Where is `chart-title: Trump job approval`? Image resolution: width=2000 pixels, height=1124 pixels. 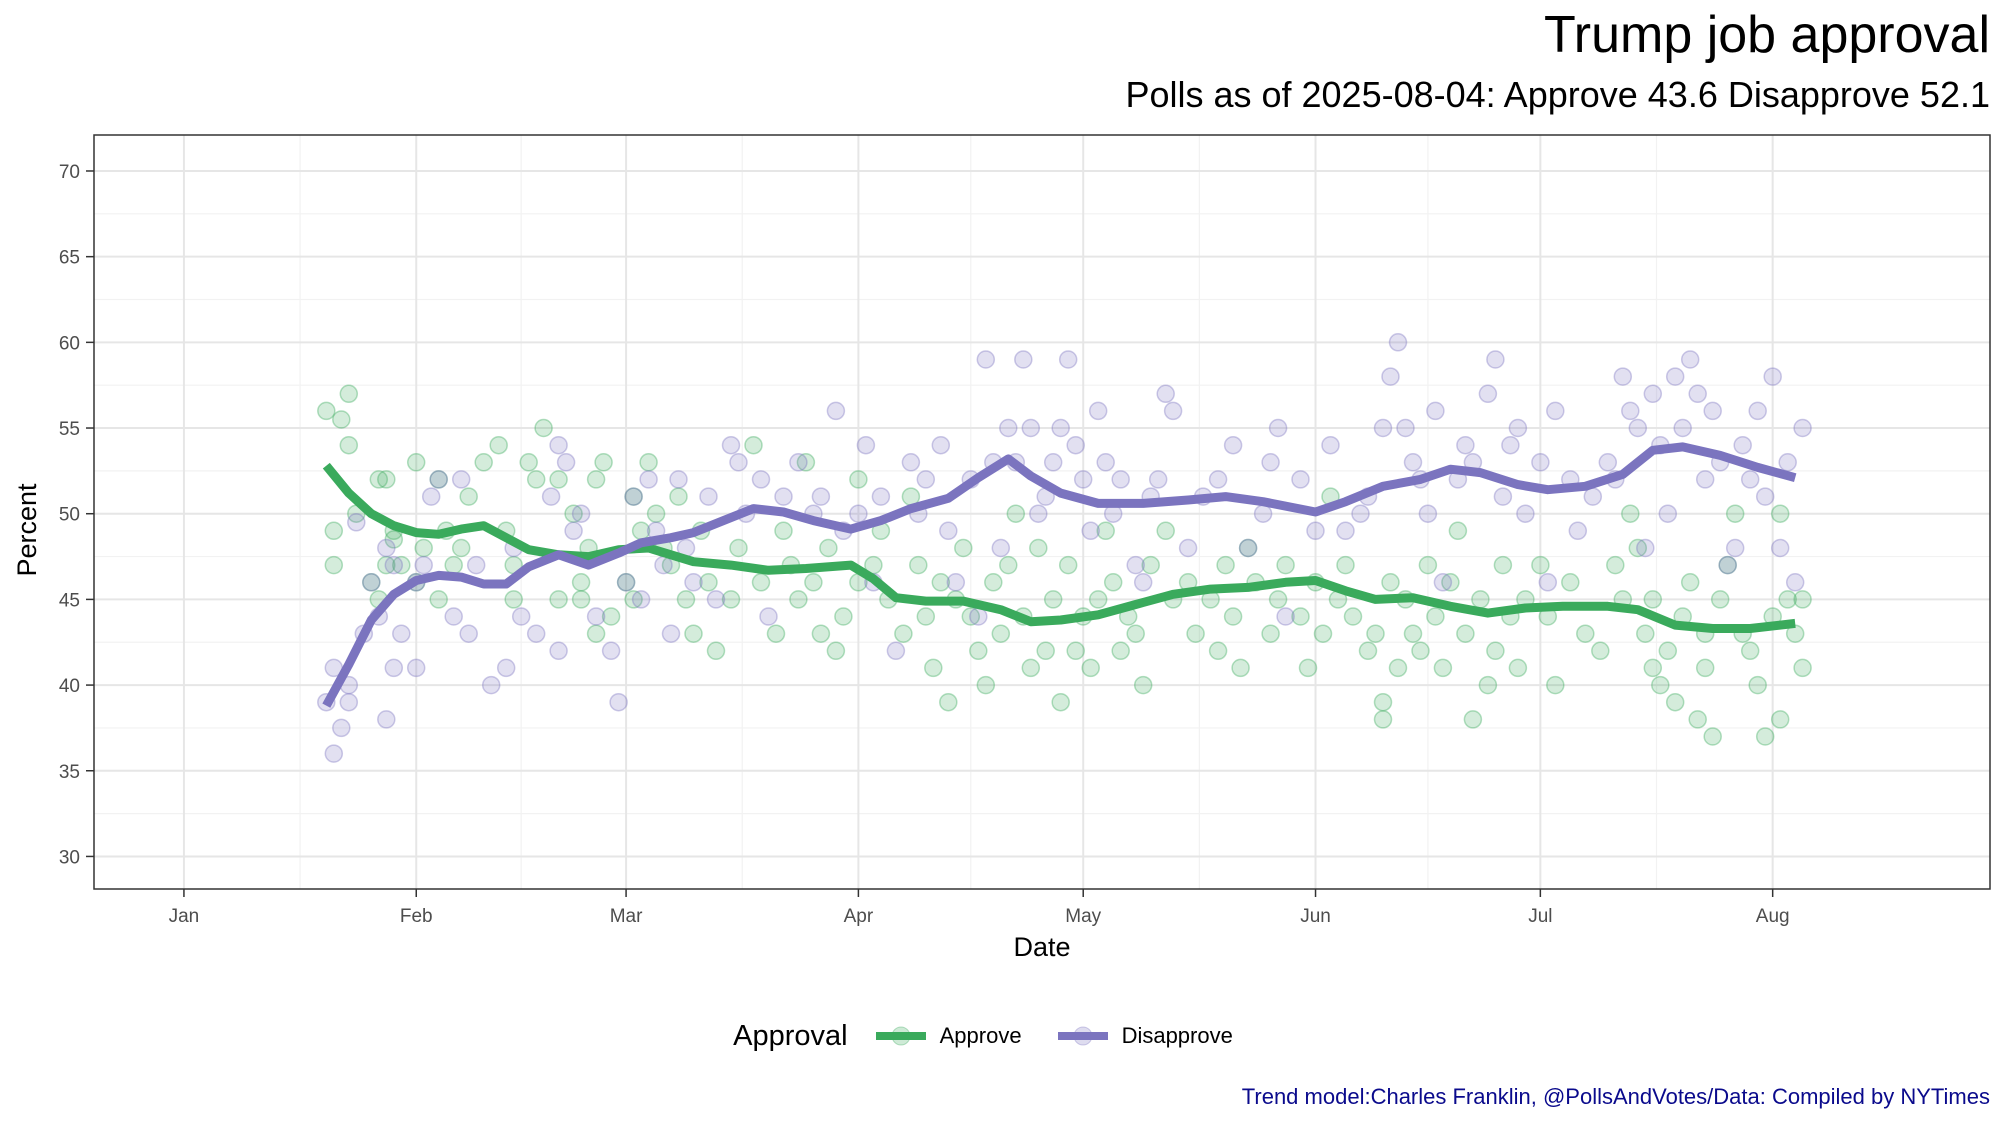 chart-title: Trump job approval is located at coordinates (1766, 35).